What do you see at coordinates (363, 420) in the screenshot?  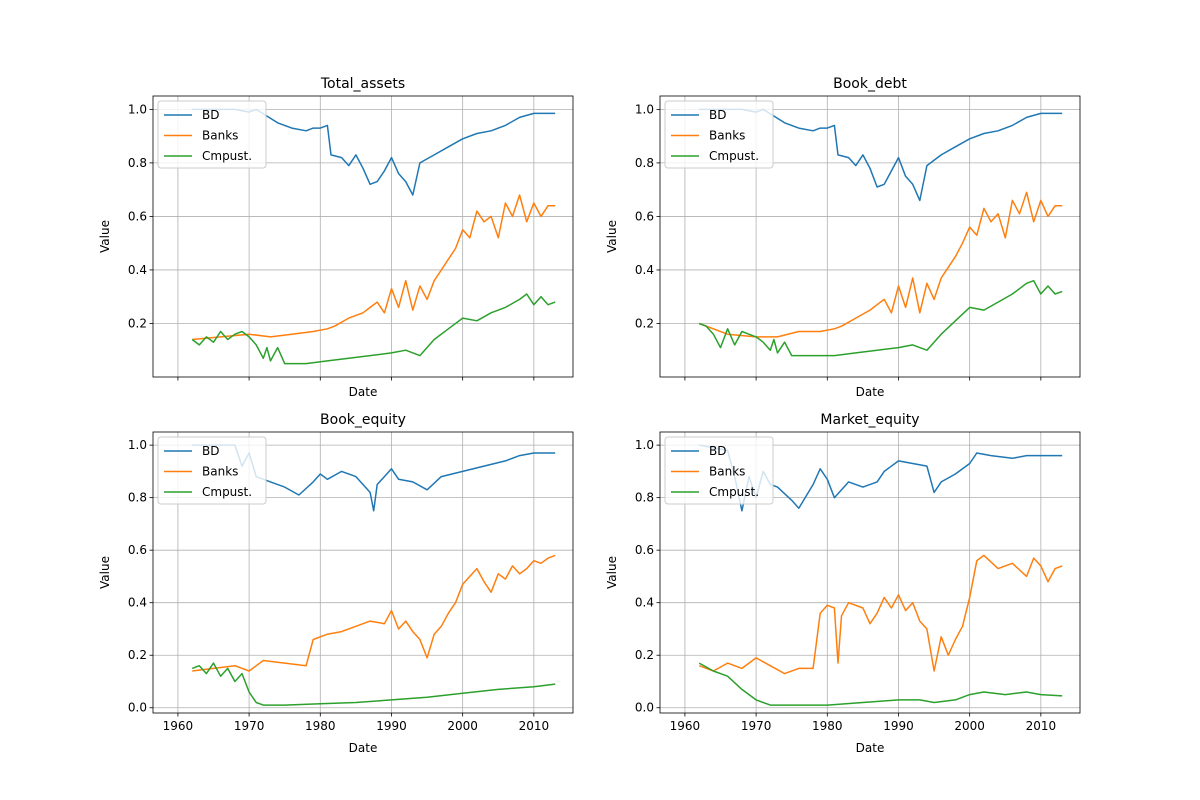 I see `subplot-title: Book_equity` at bounding box center [363, 420].